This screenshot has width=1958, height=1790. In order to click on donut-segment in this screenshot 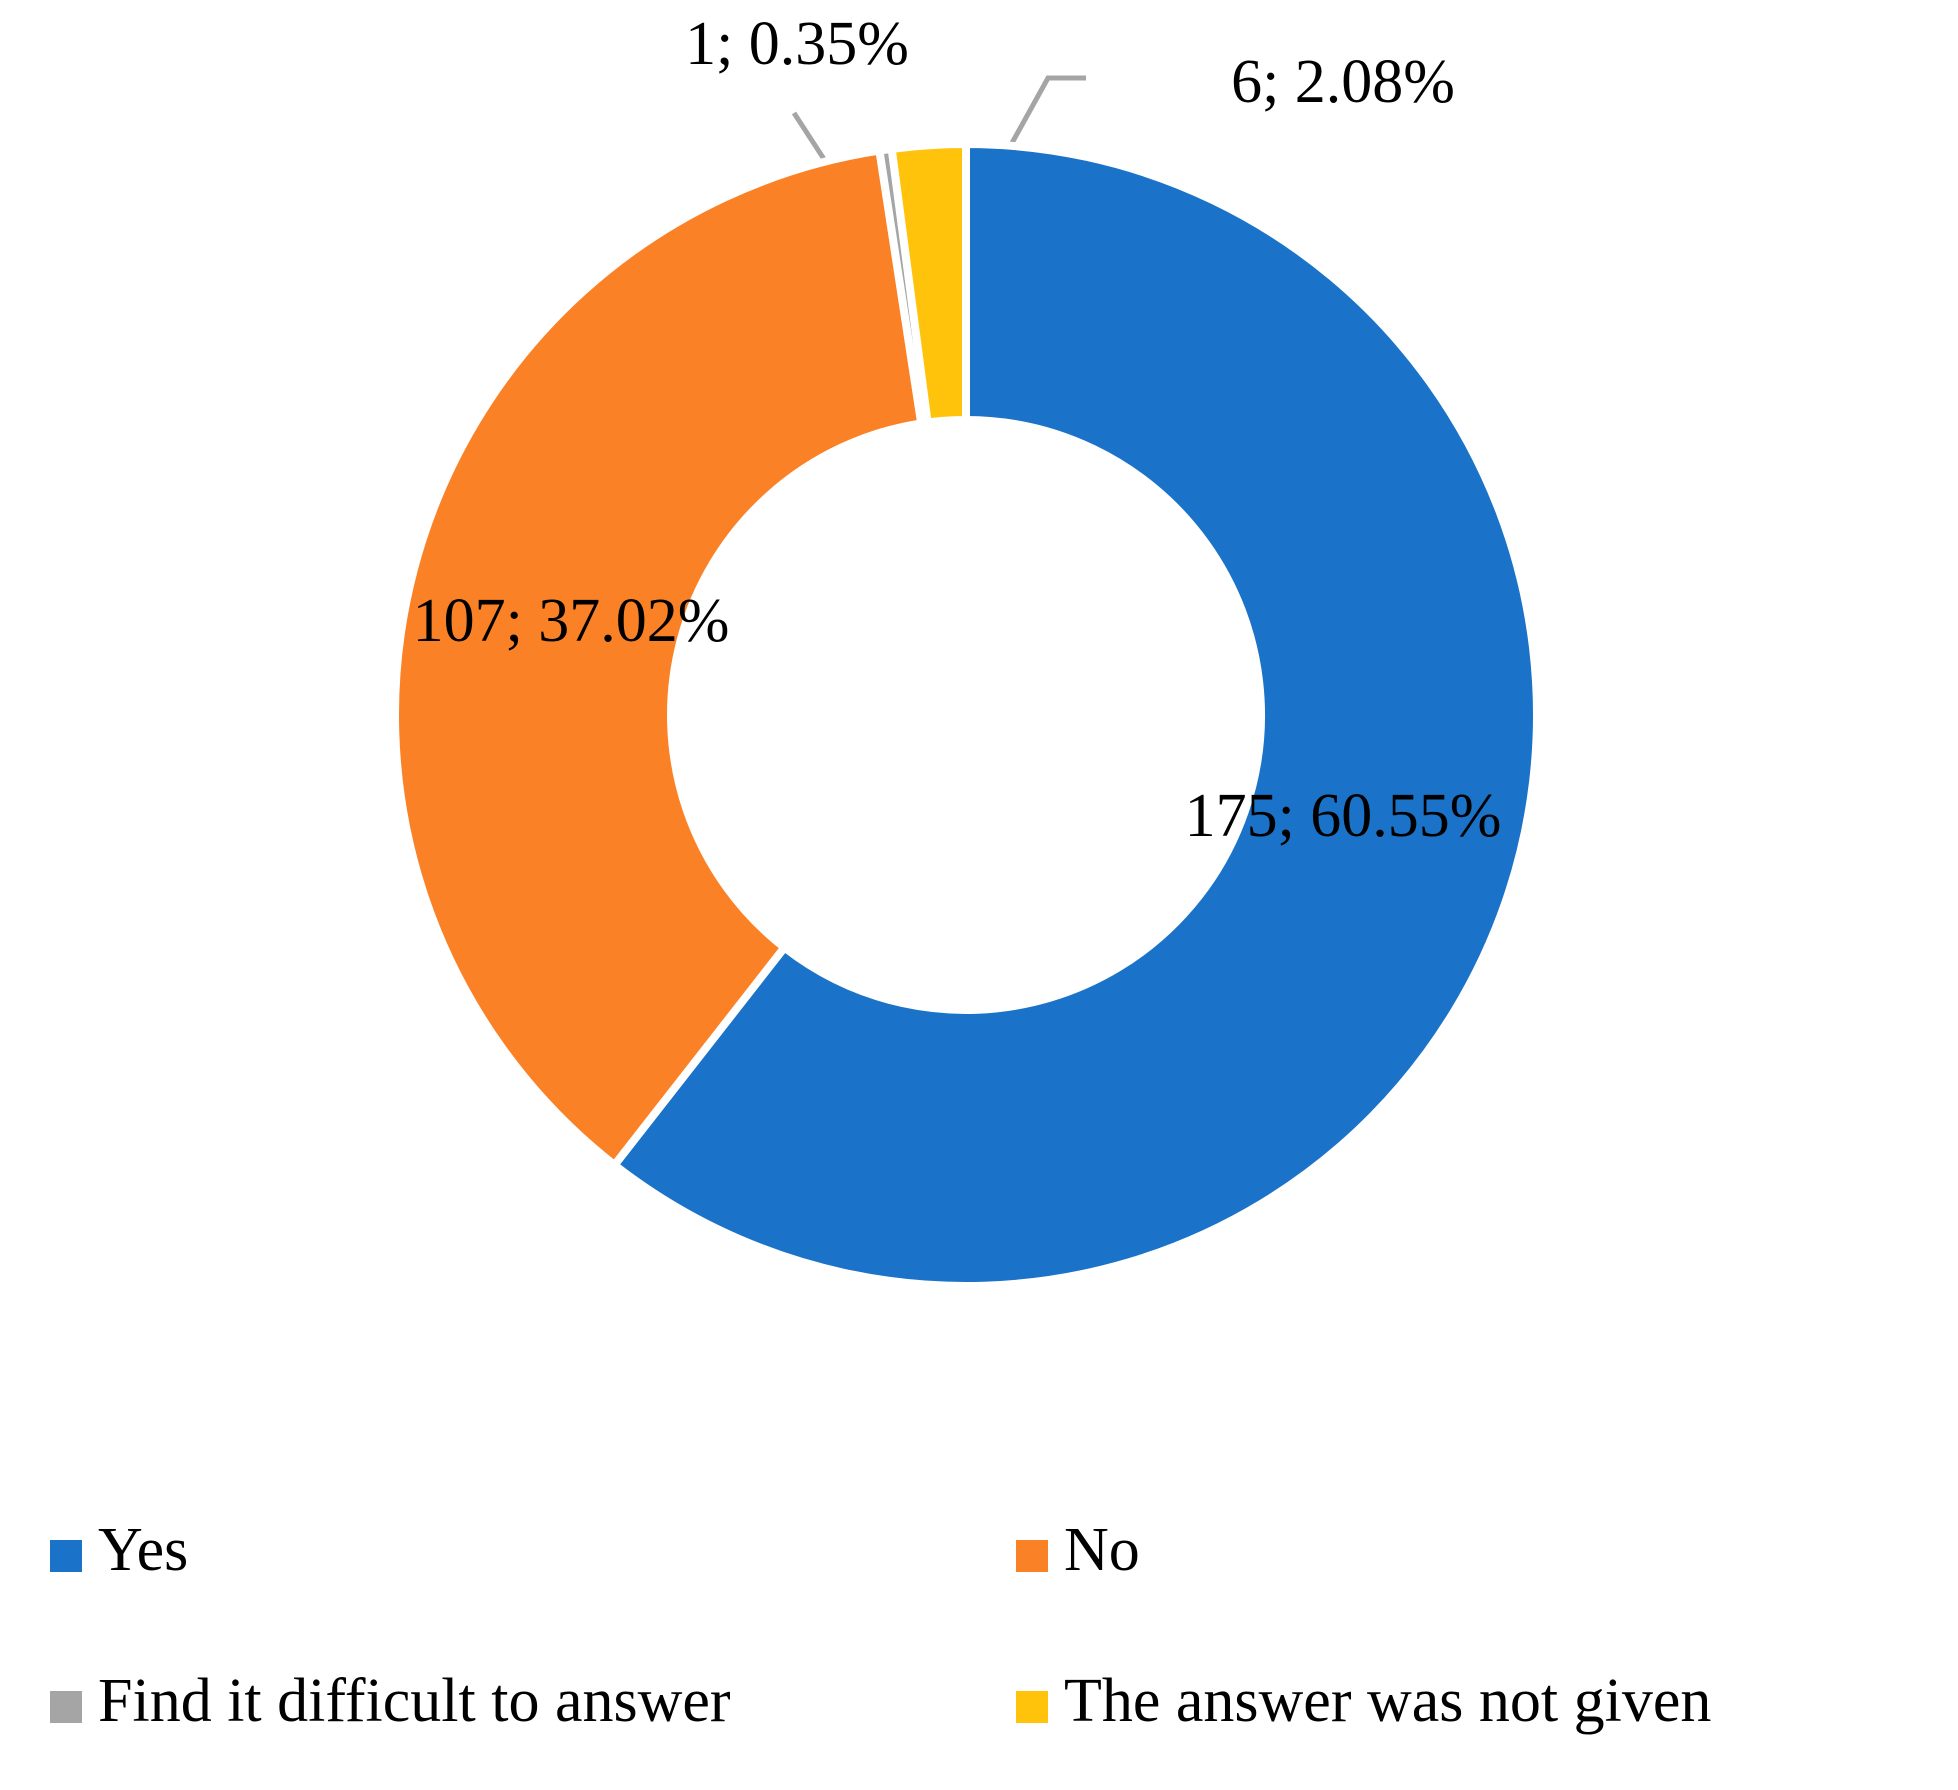, I will do `click(928, 283)`.